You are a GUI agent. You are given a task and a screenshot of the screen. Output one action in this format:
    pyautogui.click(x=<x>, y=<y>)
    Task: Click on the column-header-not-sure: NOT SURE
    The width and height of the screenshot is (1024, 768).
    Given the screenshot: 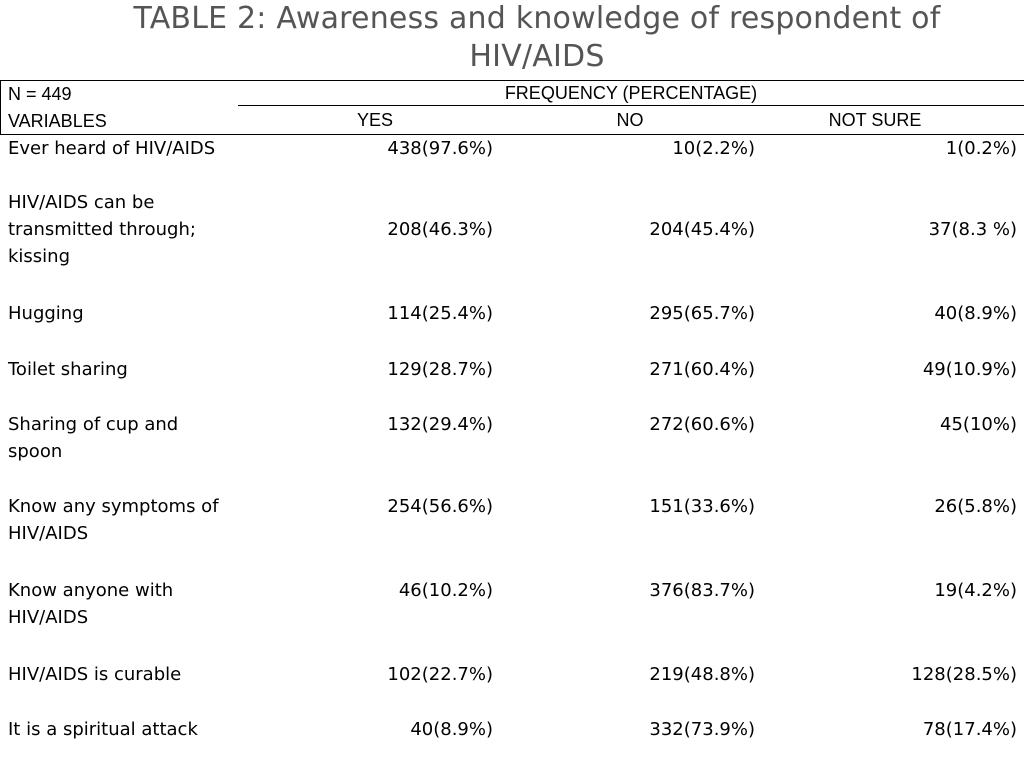 What is the action you would take?
    pyautogui.click(x=875, y=120)
    